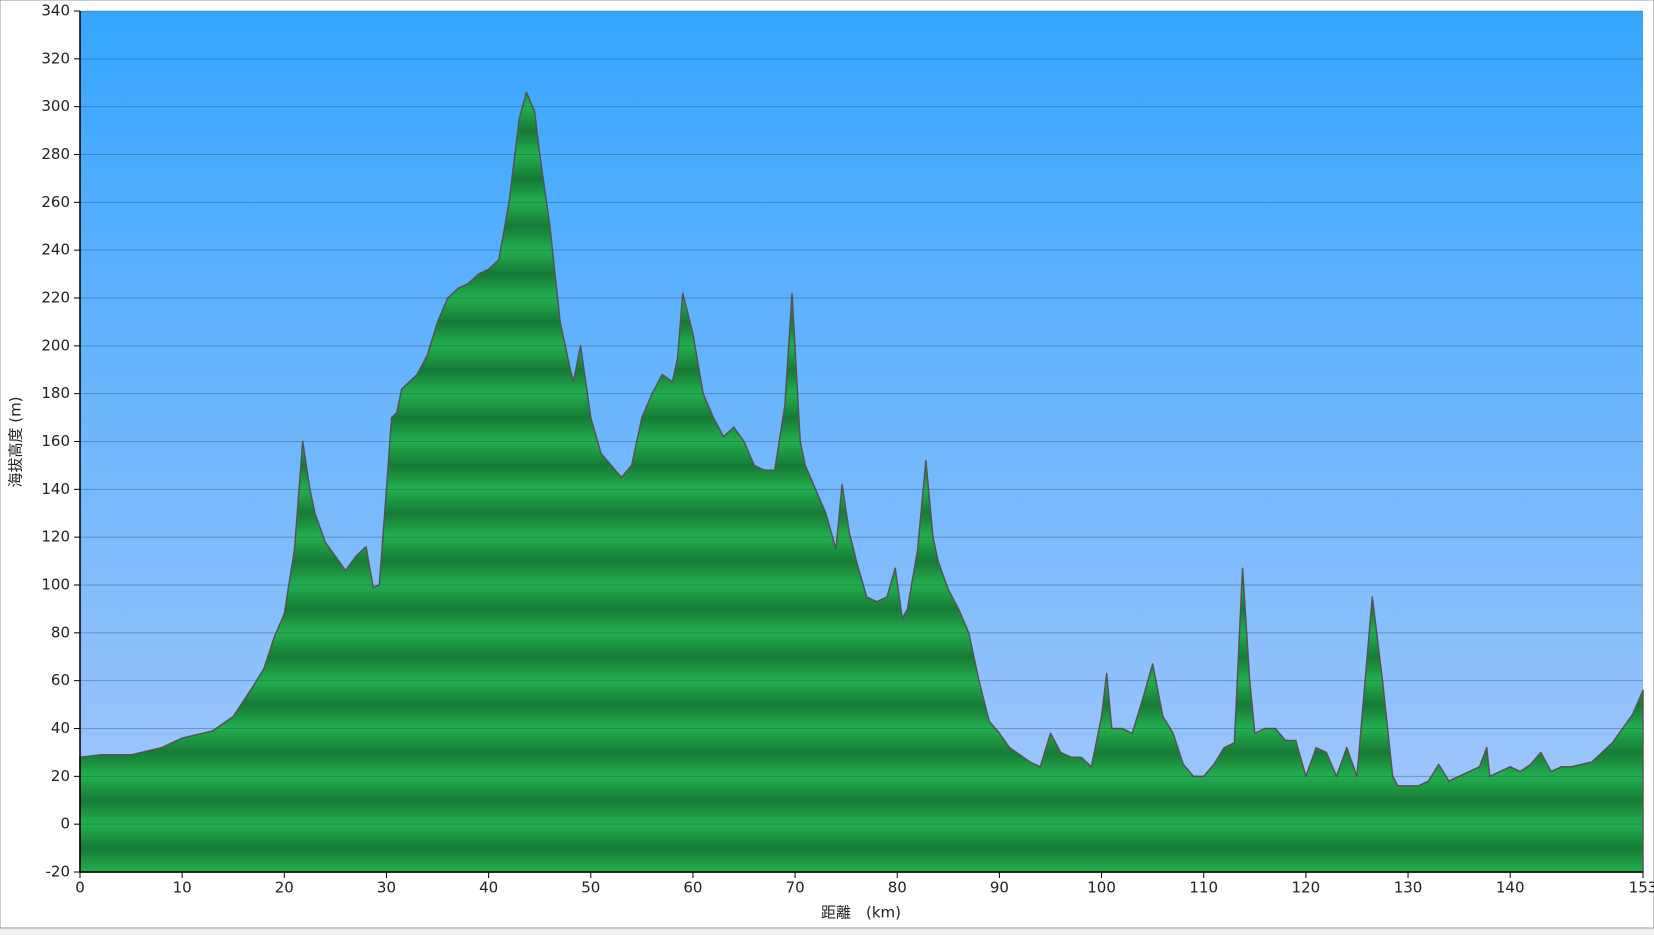 This screenshot has height=935, width=1654. What do you see at coordinates (590, 888) in the screenshot?
I see `x-tick-label: 50` at bounding box center [590, 888].